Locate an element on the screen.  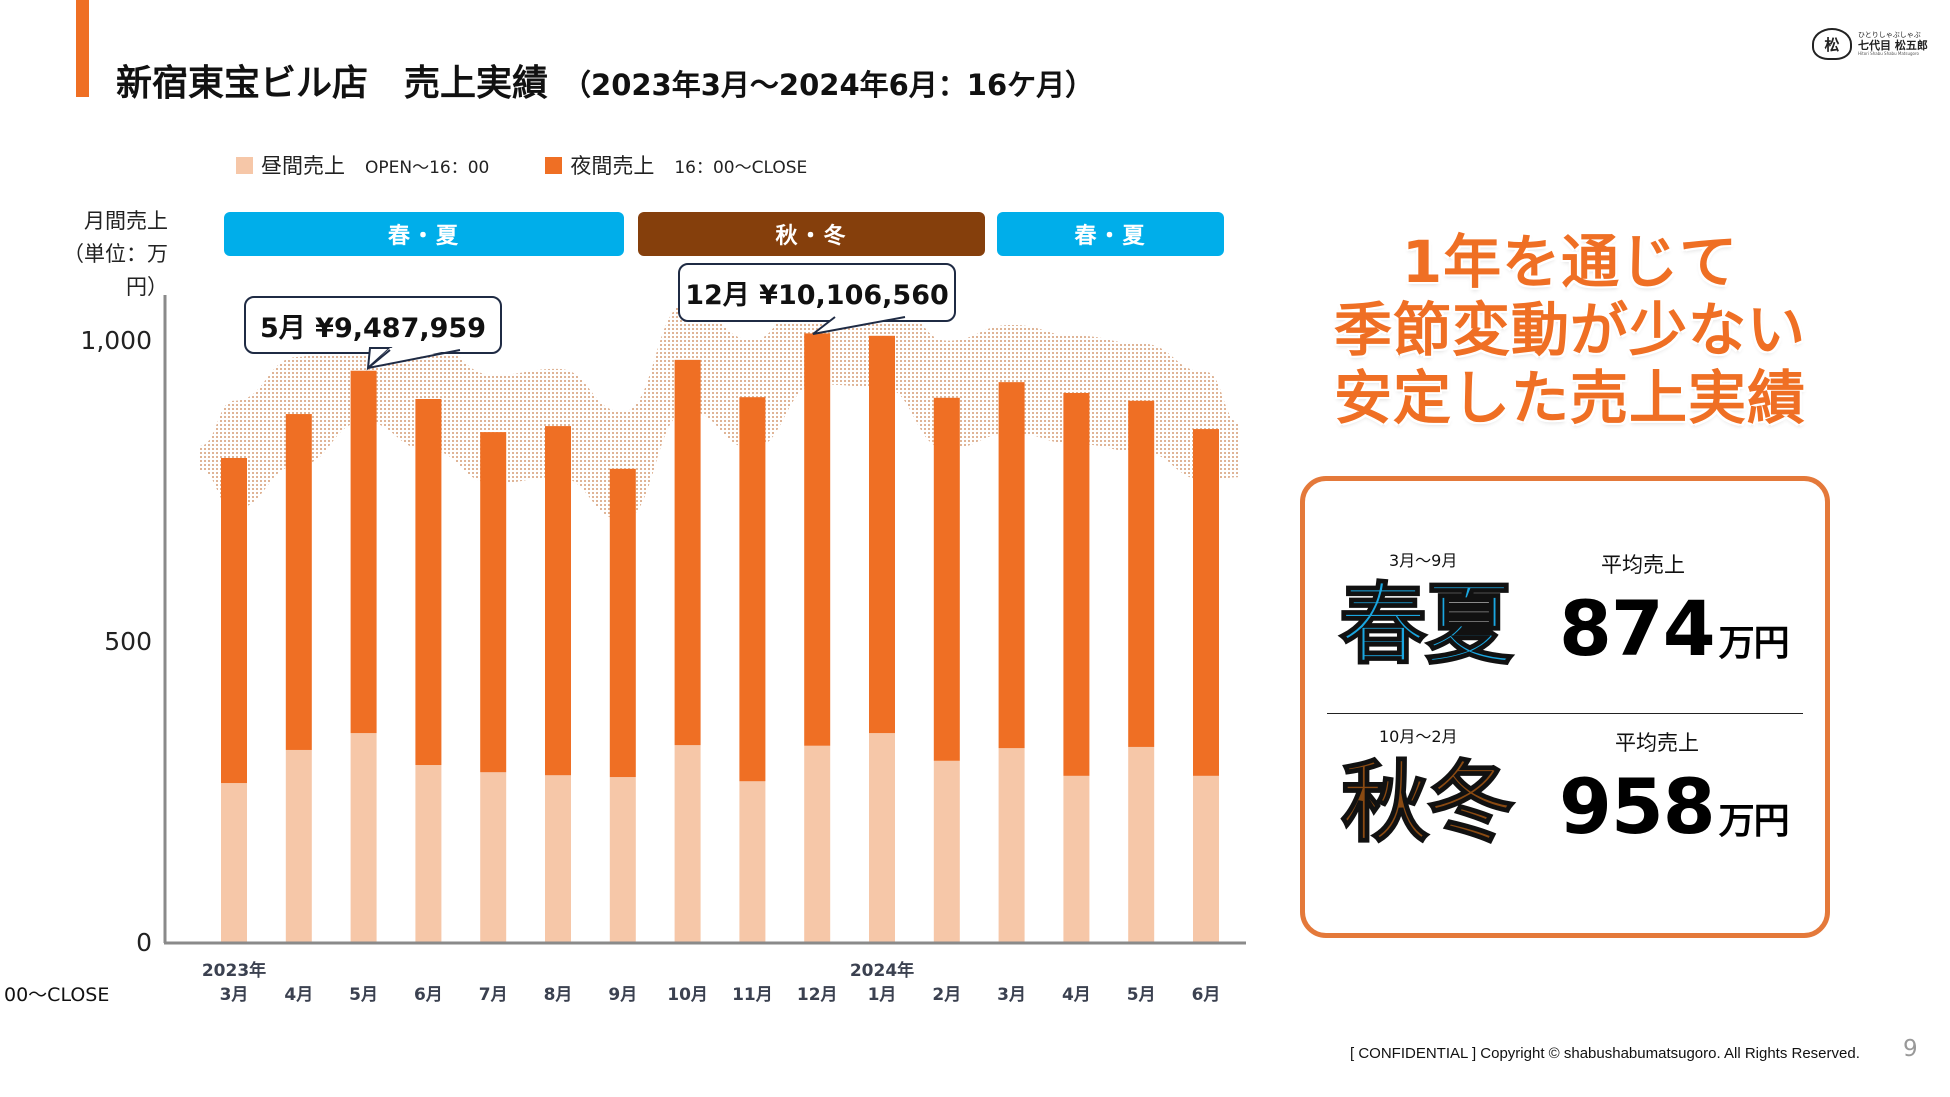
headline-line2: 季節変動が少ない is located at coordinates (1569, 330).